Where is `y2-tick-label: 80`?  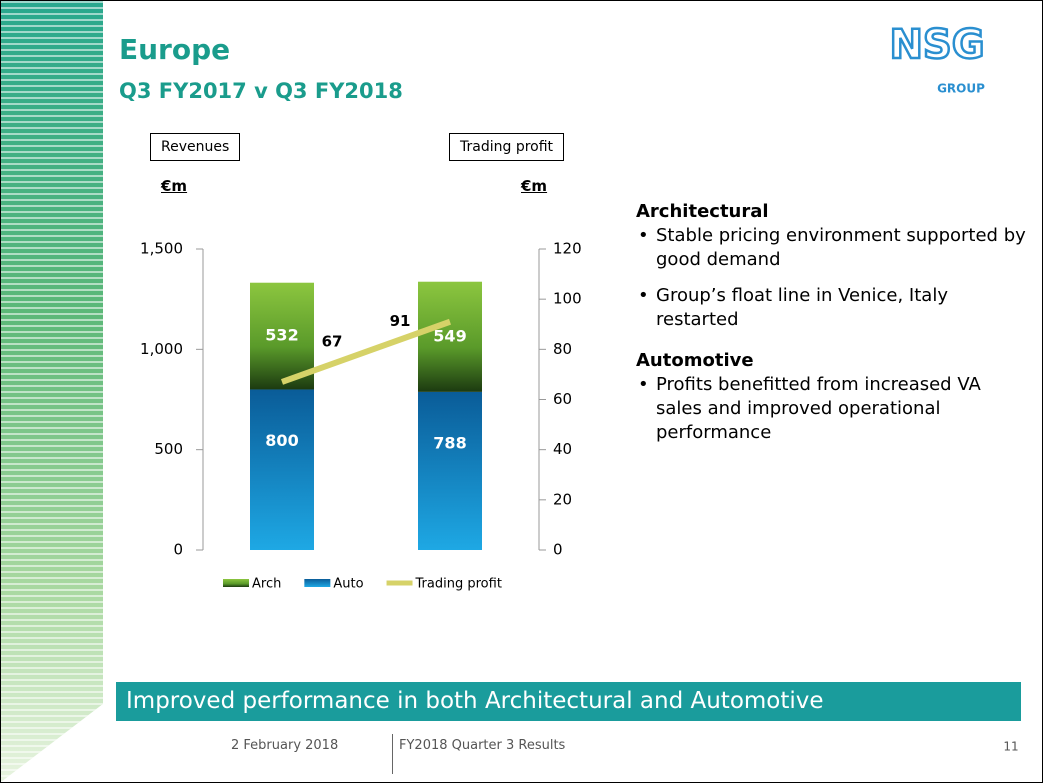
y2-tick-label: 80 is located at coordinates (562, 349).